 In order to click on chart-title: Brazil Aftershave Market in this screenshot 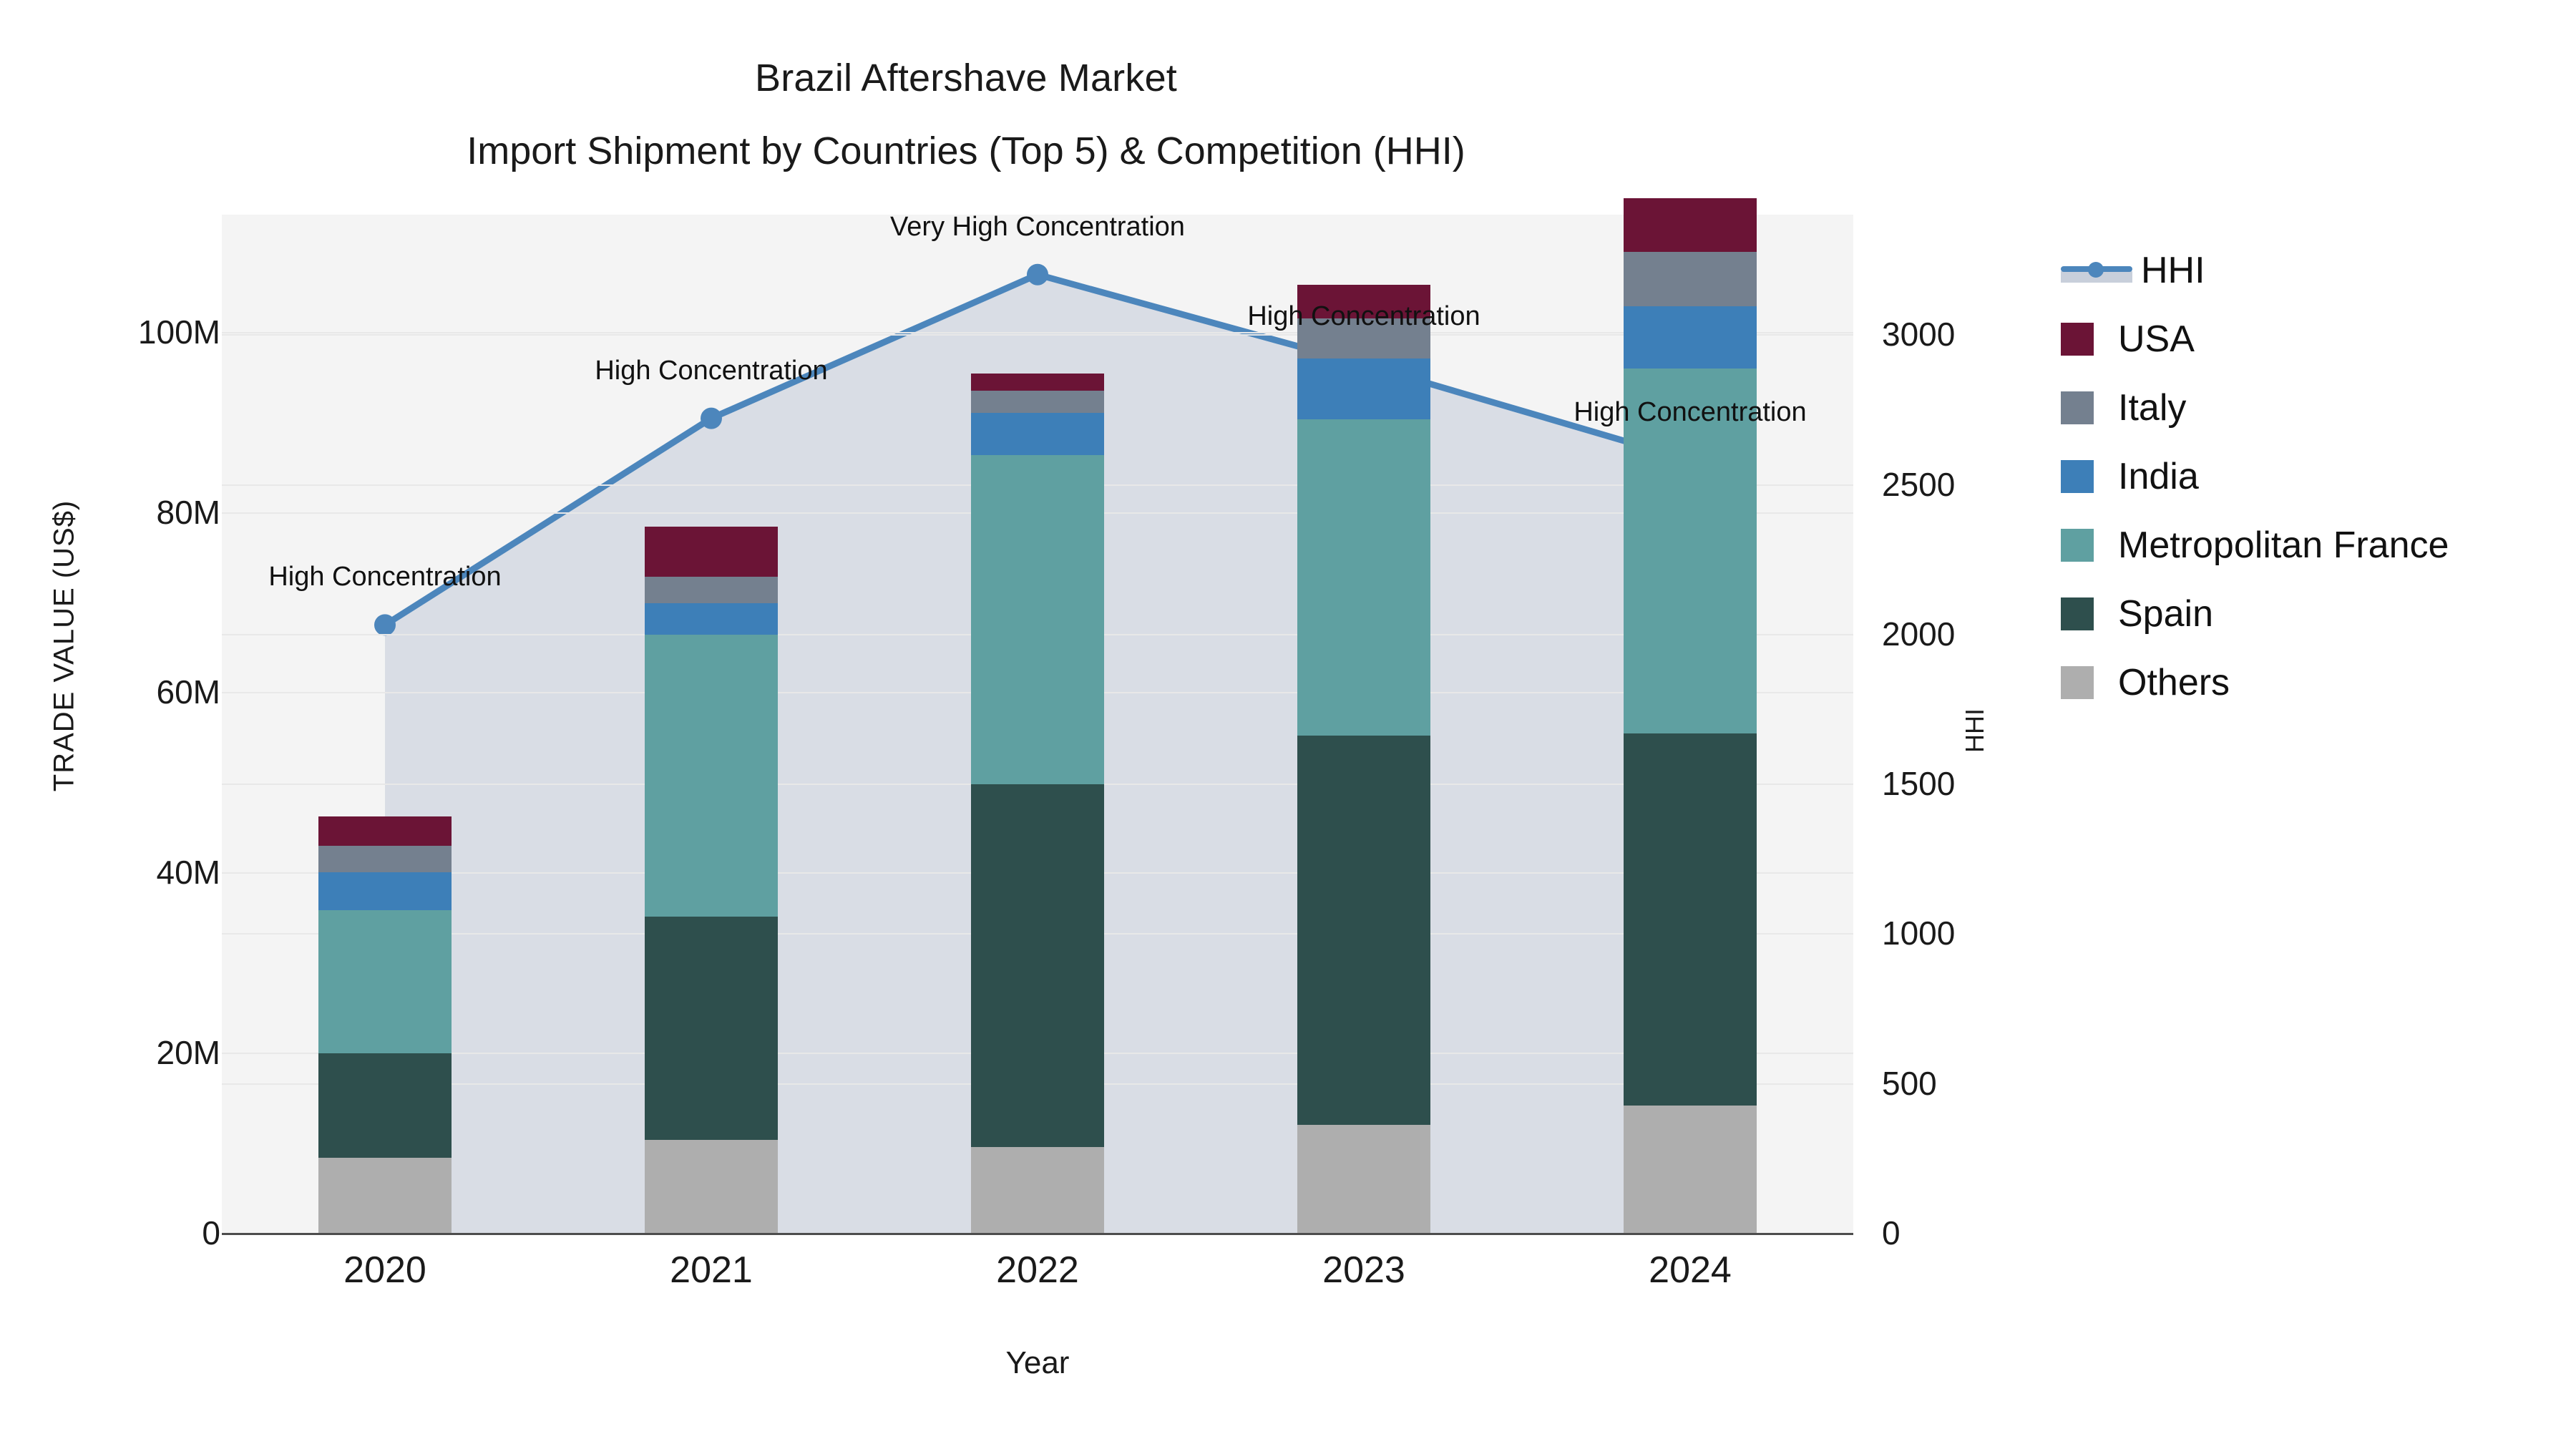, I will do `click(966, 78)`.